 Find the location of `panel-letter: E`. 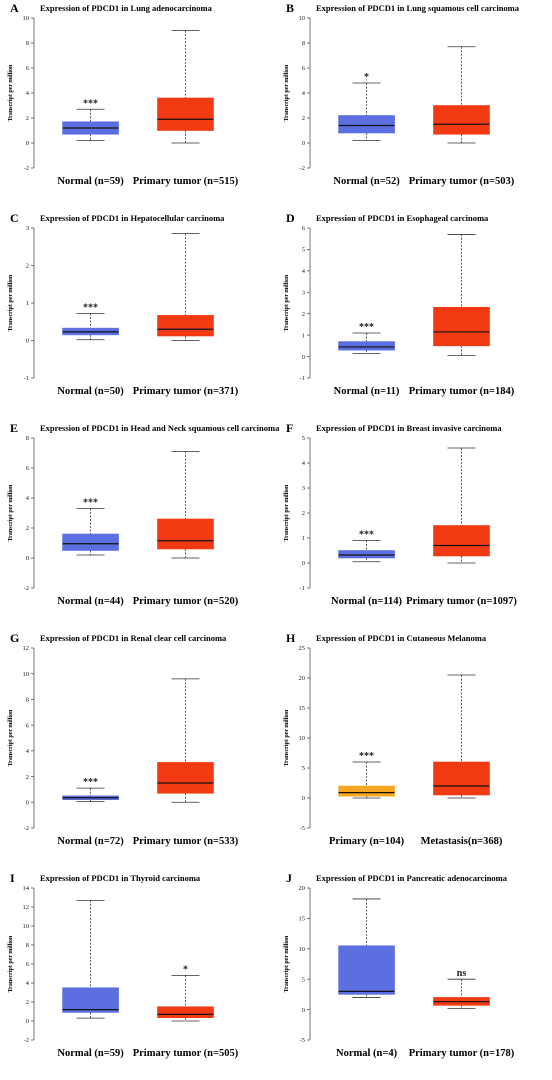

panel-letter: E is located at coordinates (14, 428).